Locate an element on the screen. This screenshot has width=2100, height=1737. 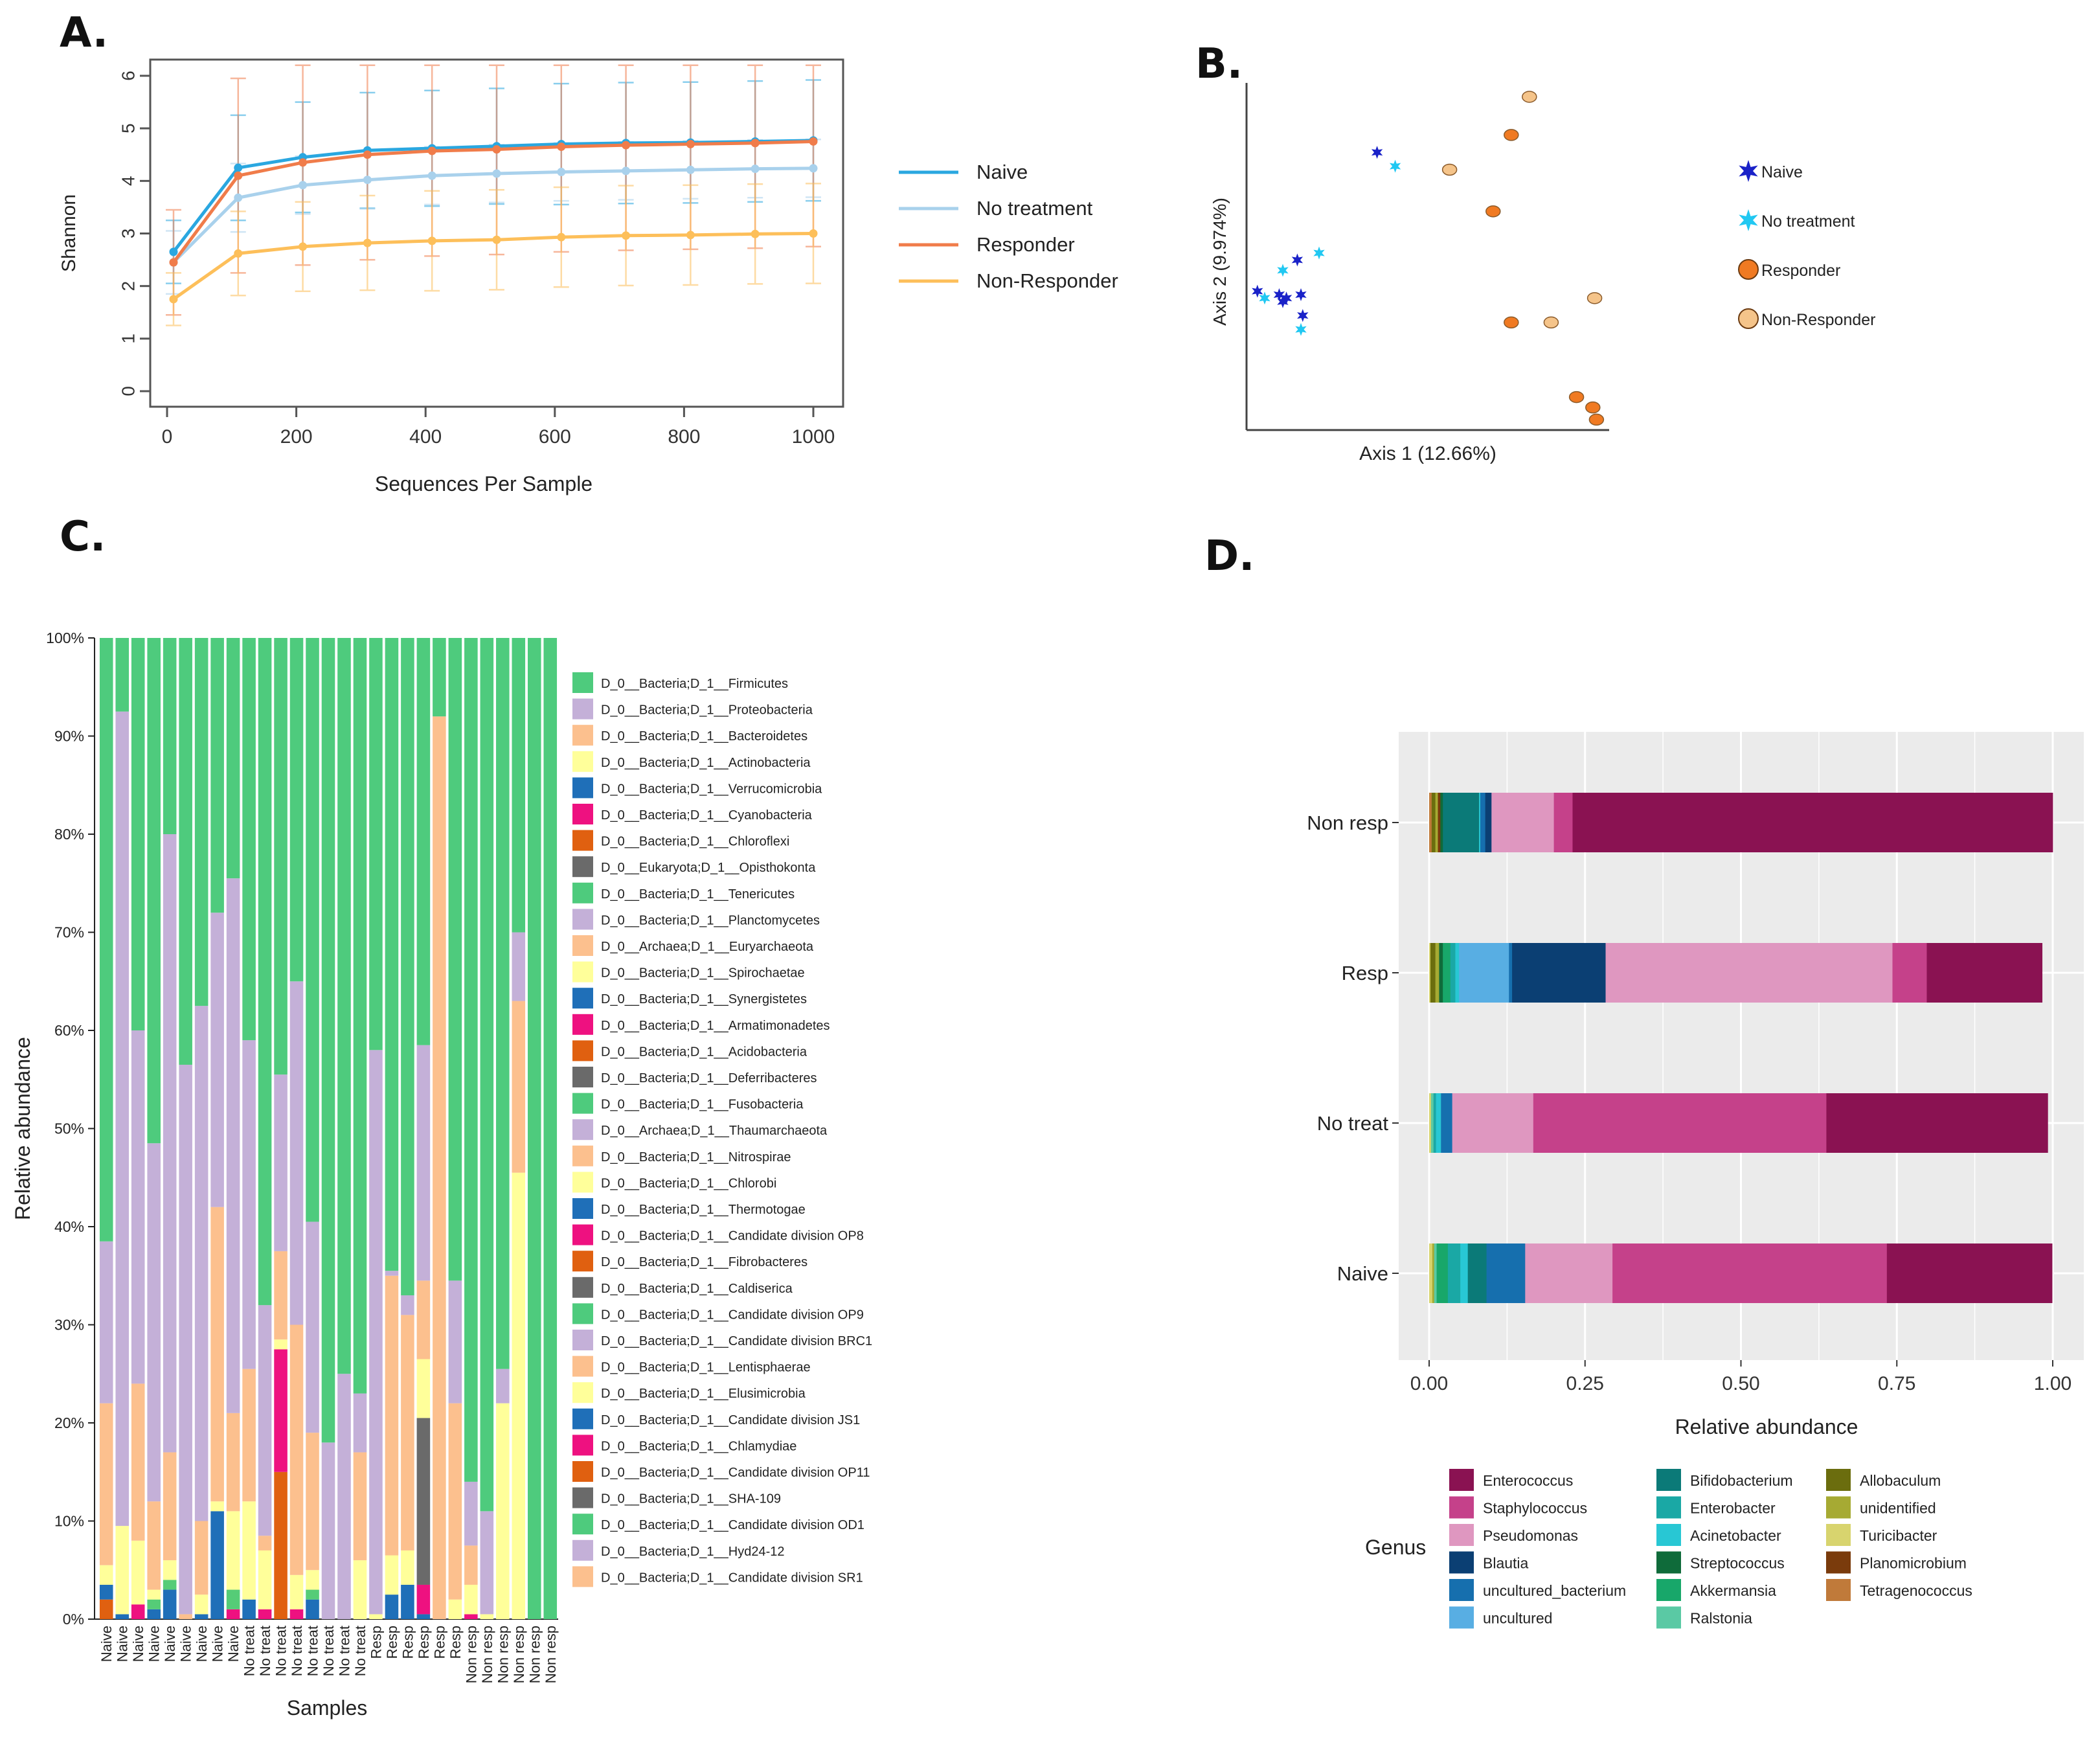
legend-label: Bifidobacterium is located at coordinates (1741, 1480).